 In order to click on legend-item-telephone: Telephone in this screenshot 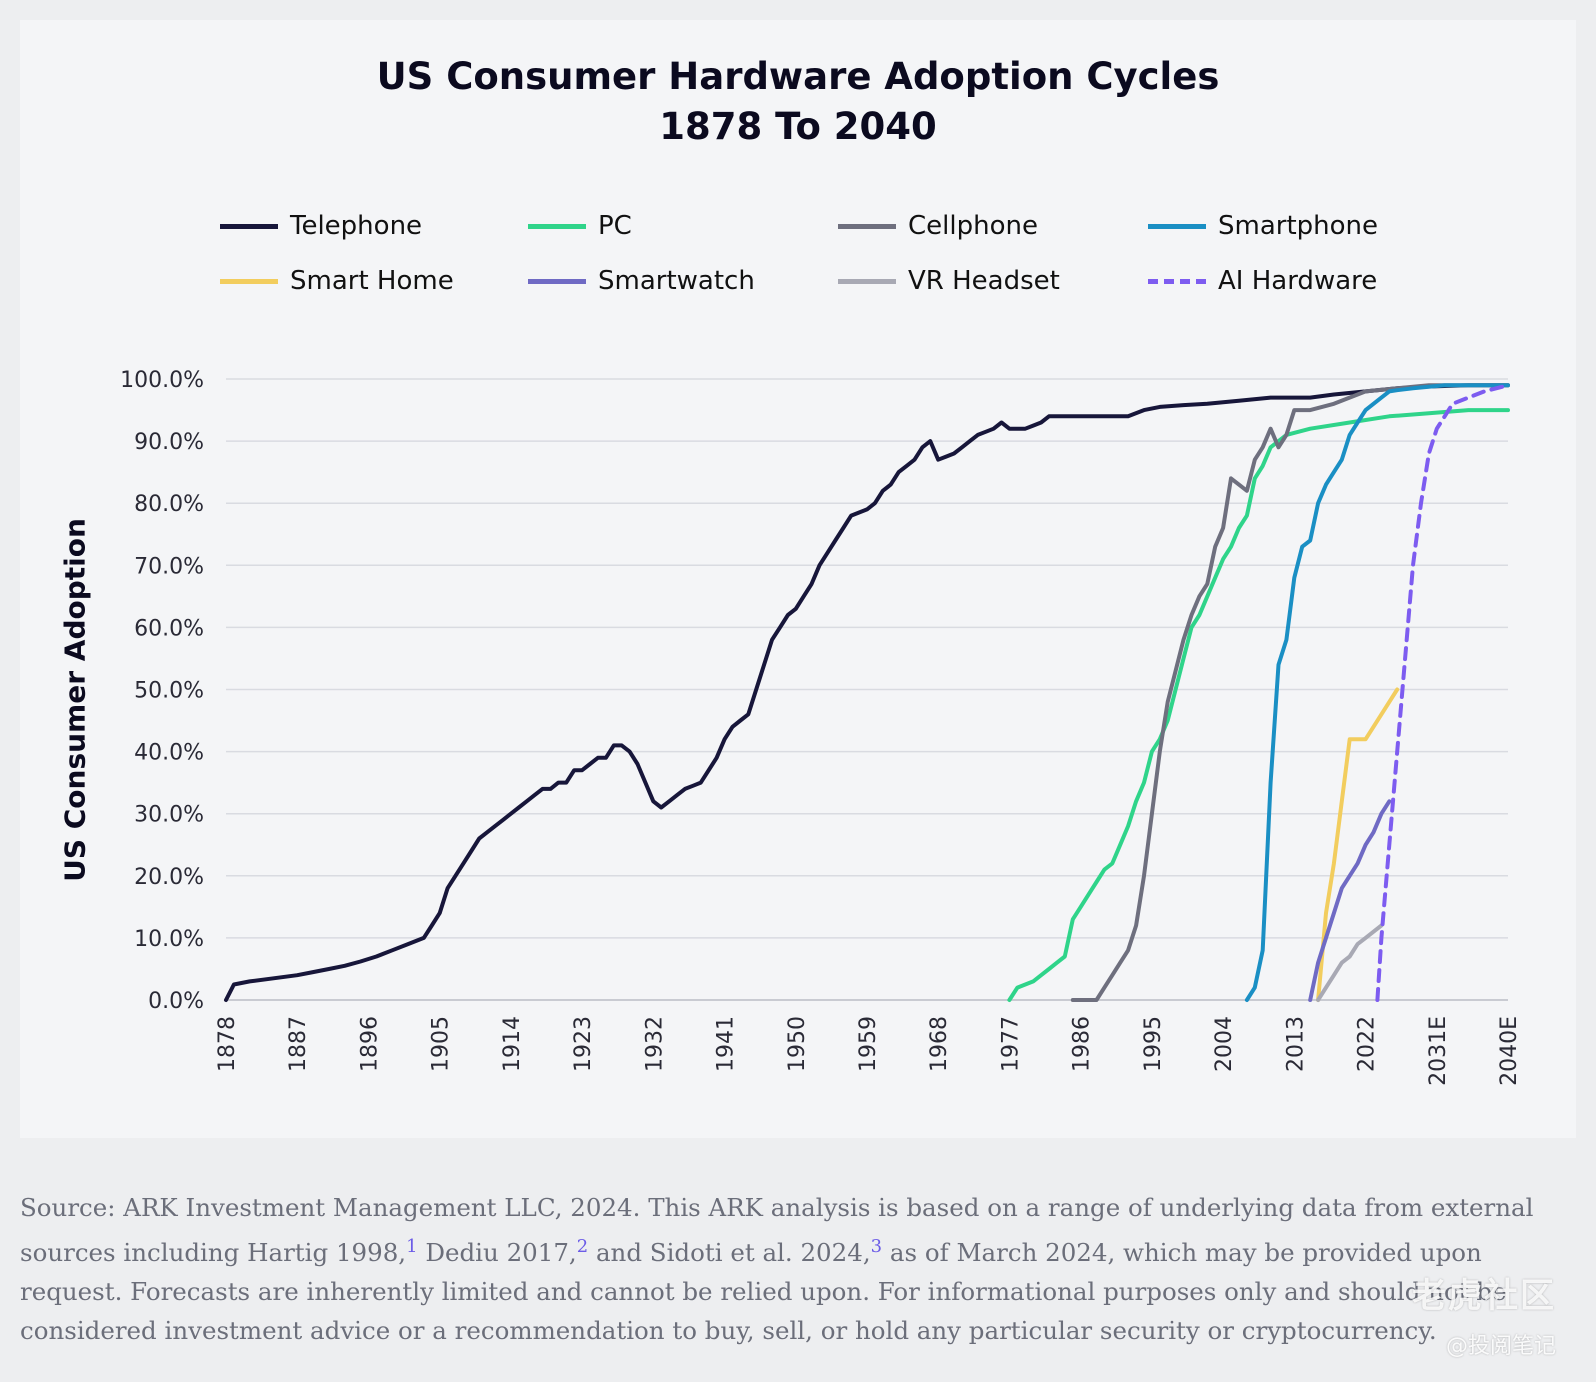, I will do `click(321, 226)`.